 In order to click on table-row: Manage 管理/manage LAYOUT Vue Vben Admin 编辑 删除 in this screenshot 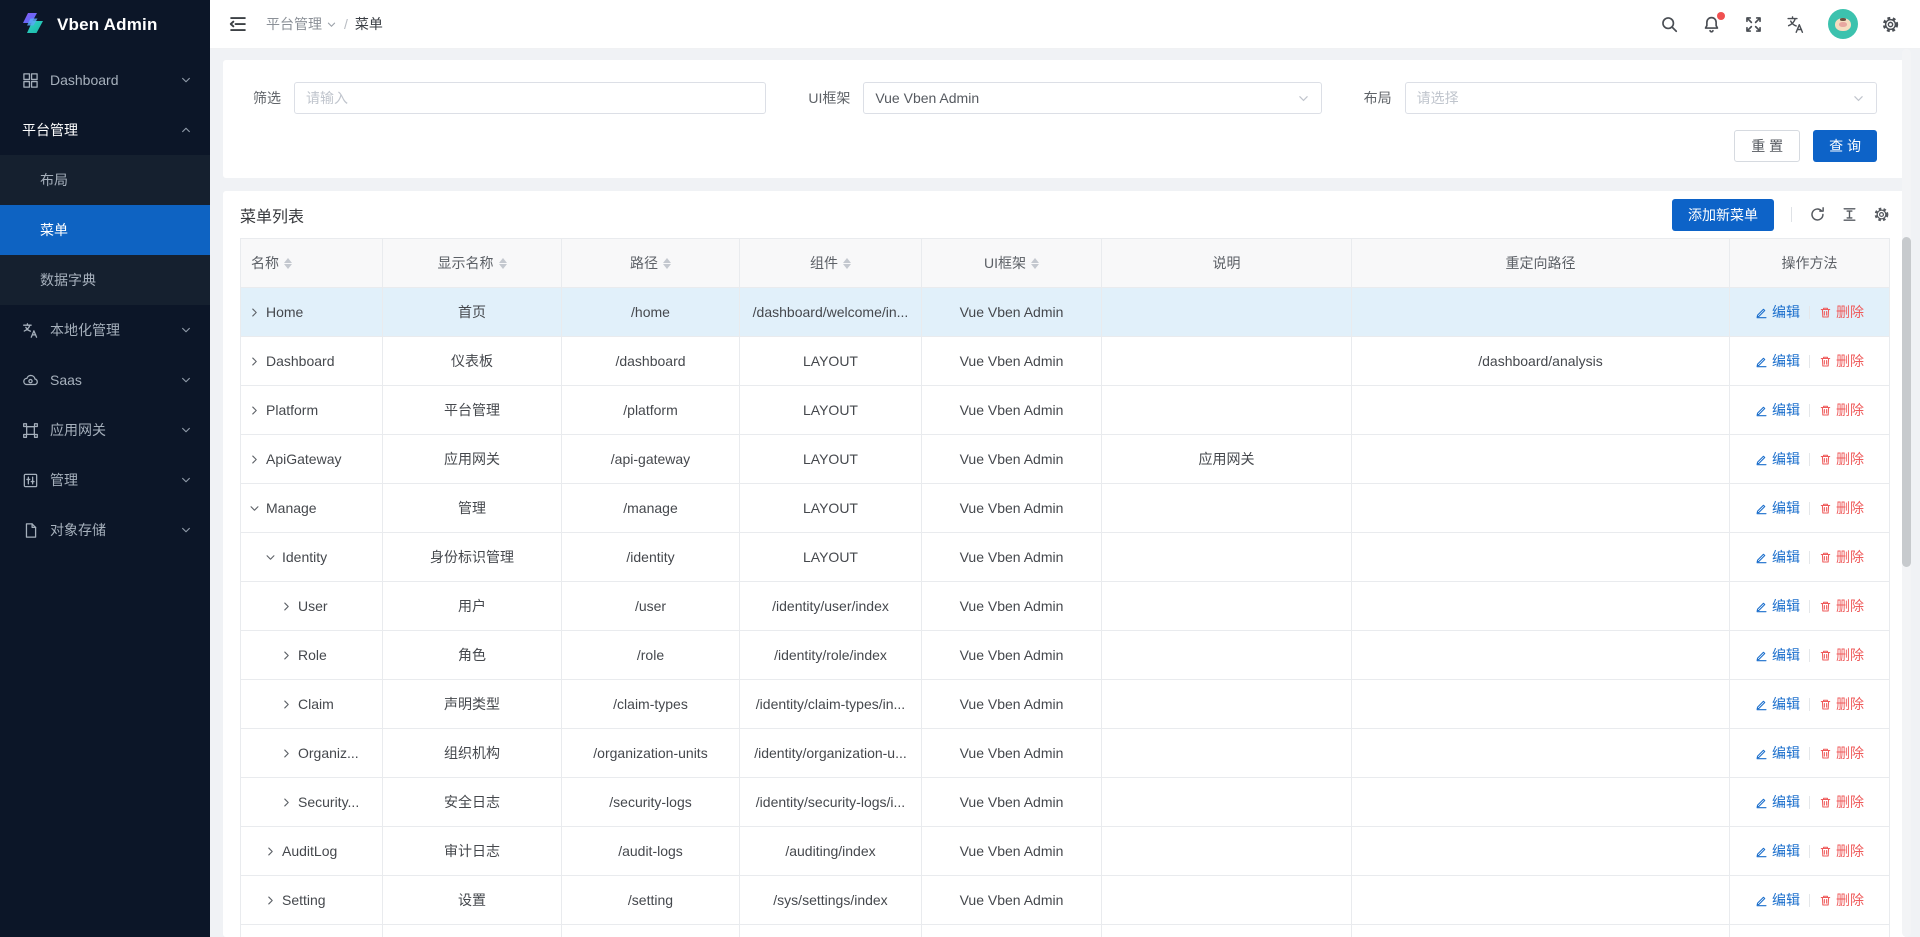, I will do `click(1065, 508)`.